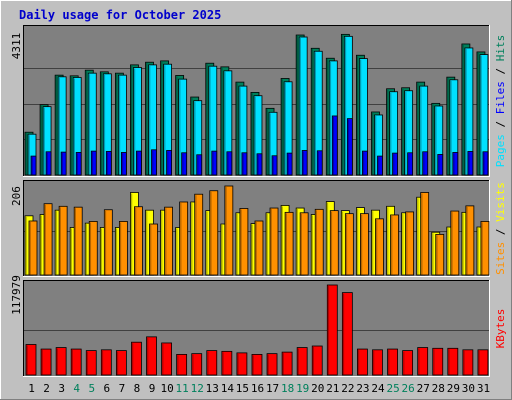 This screenshot has width=512, height=400. Describe the element at coordinates (228, 388) in the screenshot. I see `day-label: 14` at that location.